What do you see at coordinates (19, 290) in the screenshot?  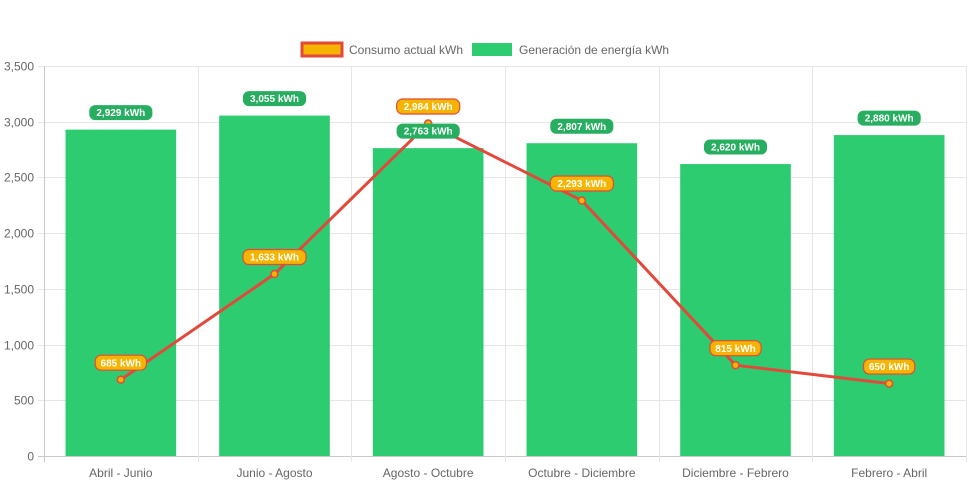 I see `y-tick-label: 1,500` at bounding box center [19, 290].